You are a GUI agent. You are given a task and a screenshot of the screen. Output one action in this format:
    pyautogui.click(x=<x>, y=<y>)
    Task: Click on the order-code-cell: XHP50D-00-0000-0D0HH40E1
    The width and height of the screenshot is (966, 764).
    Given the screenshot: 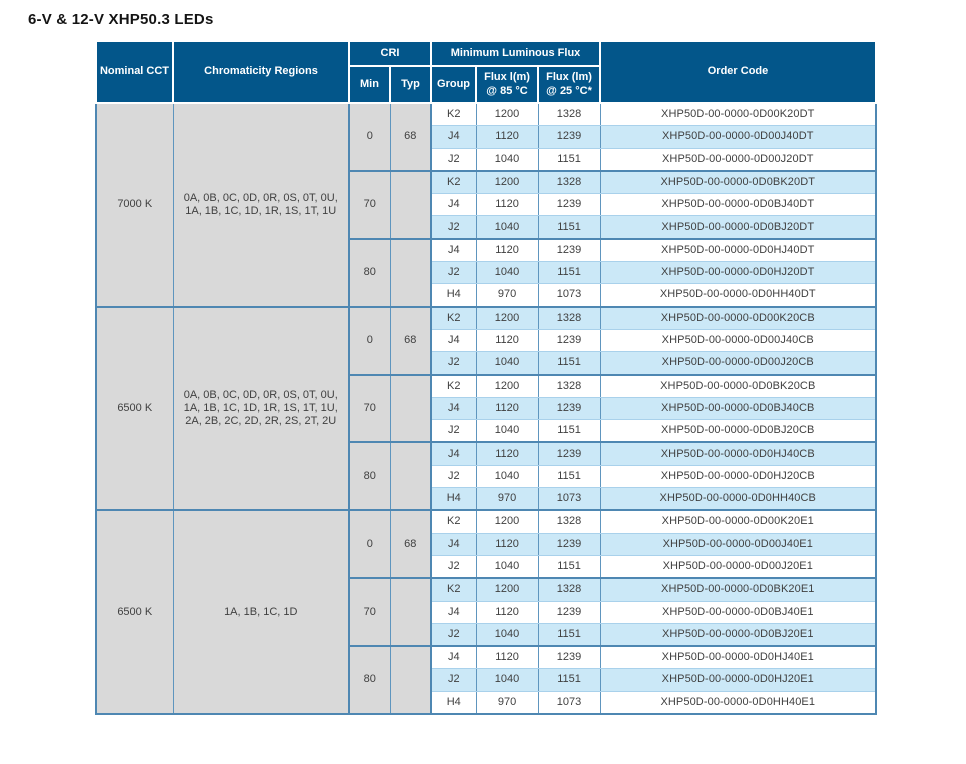 What is the action you would take?
    pyautogui.click(x=738, y=702)
    